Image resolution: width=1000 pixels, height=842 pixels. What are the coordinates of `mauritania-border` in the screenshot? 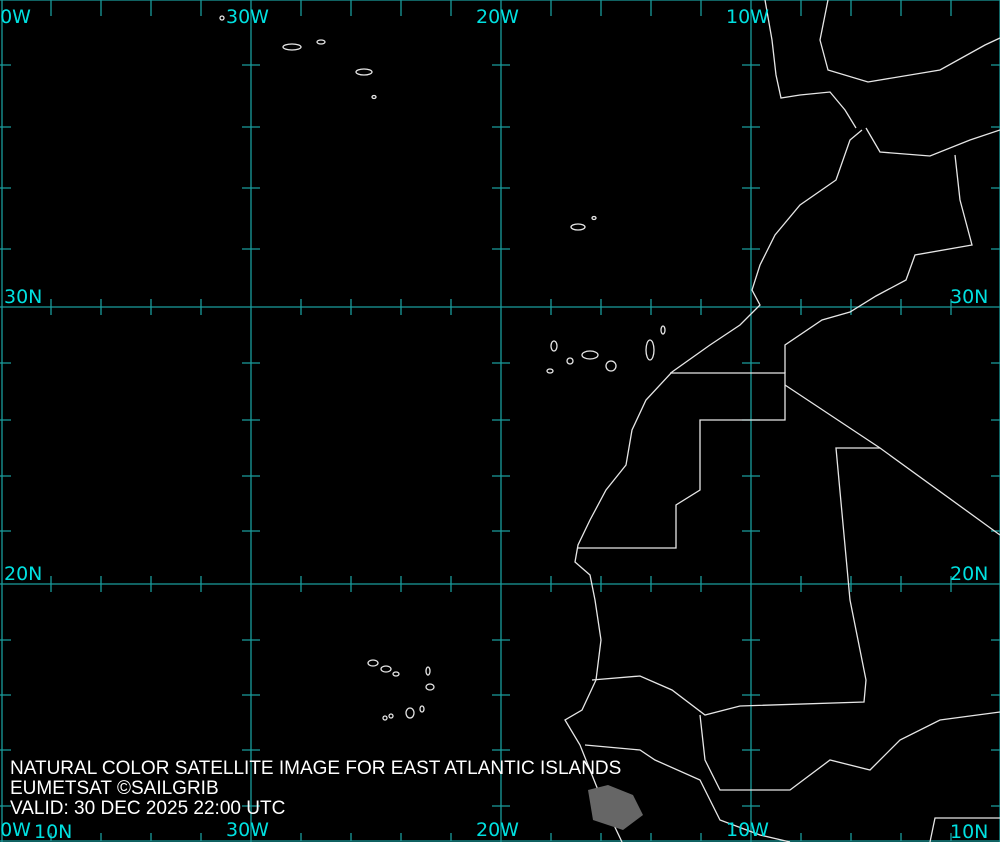 It's located at (892, 460).